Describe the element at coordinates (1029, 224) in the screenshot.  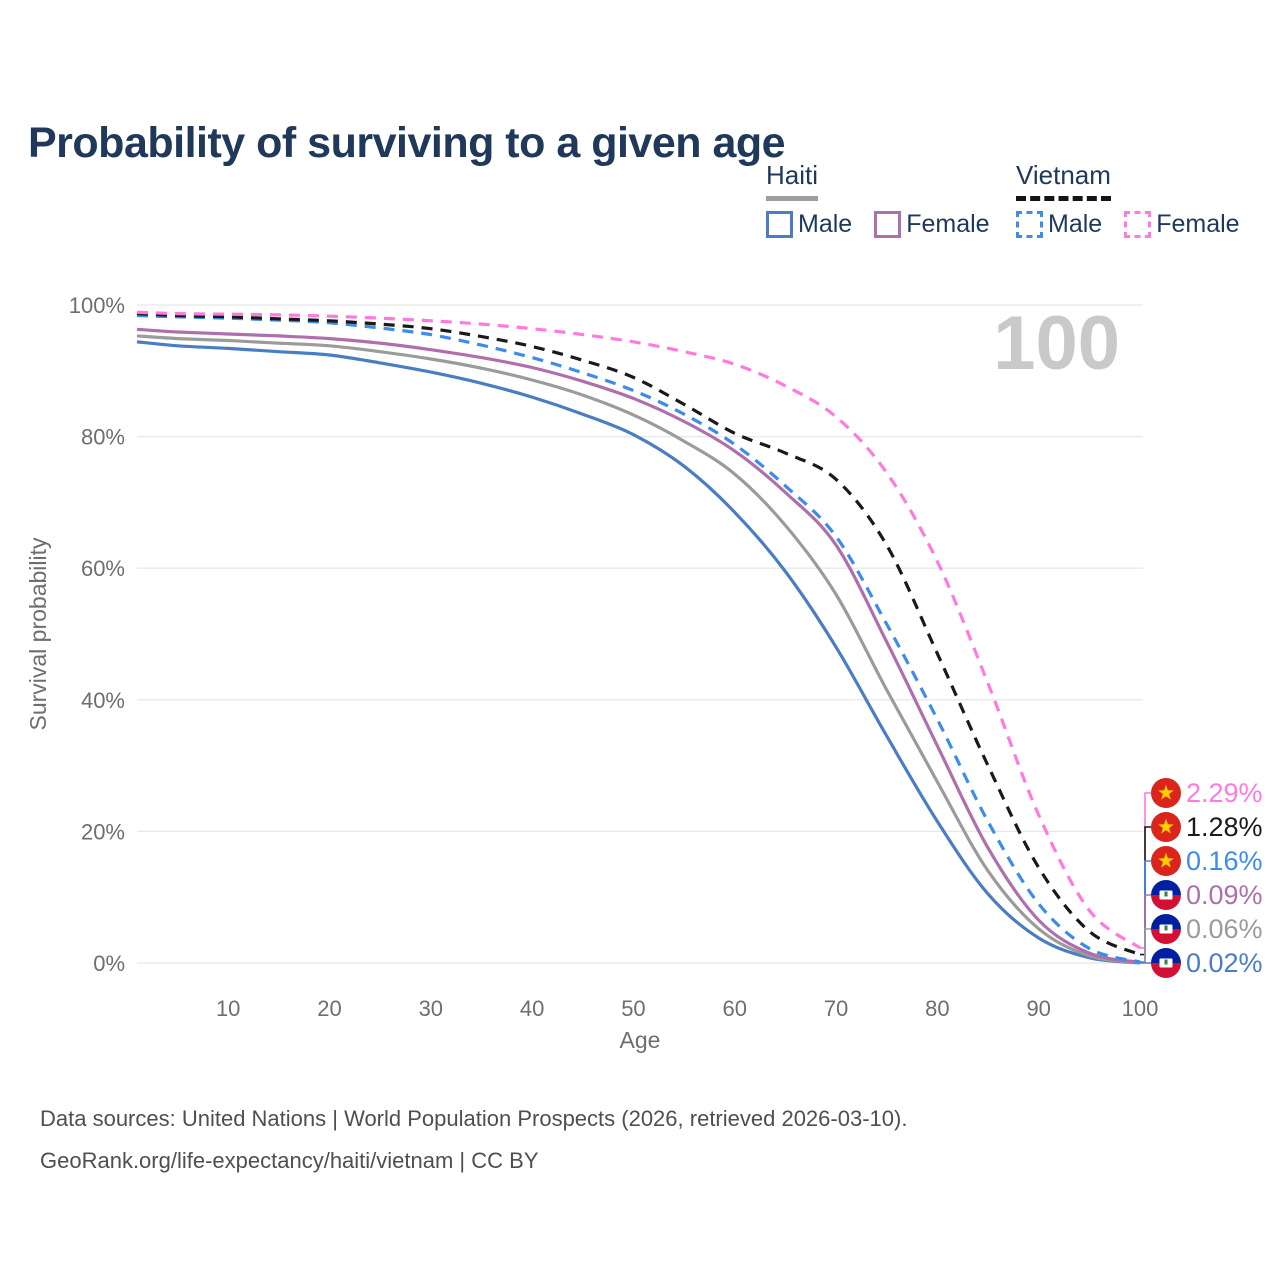
I see `vietnam-male-swatch-icon` at that location.